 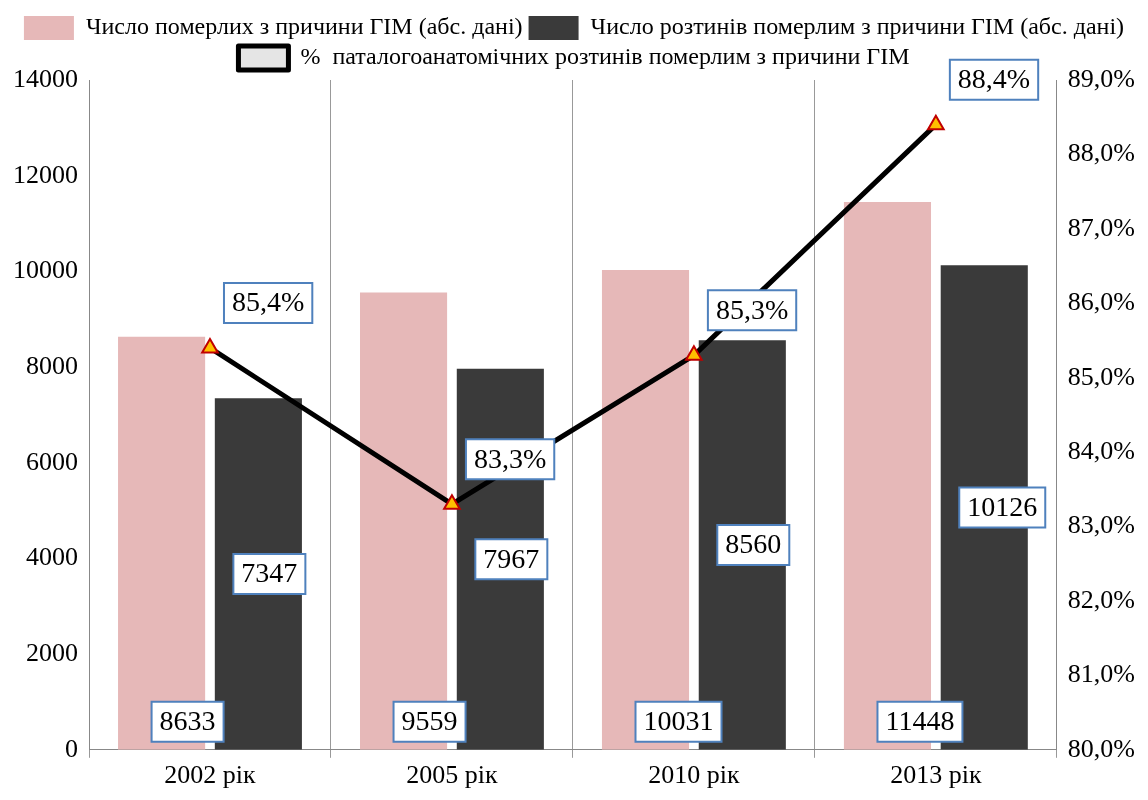 What do you see at coordinates (1101, 599) in the screenshot?
I see `y2-tick-label: 82,0%` at bounding box center [1101, 599].